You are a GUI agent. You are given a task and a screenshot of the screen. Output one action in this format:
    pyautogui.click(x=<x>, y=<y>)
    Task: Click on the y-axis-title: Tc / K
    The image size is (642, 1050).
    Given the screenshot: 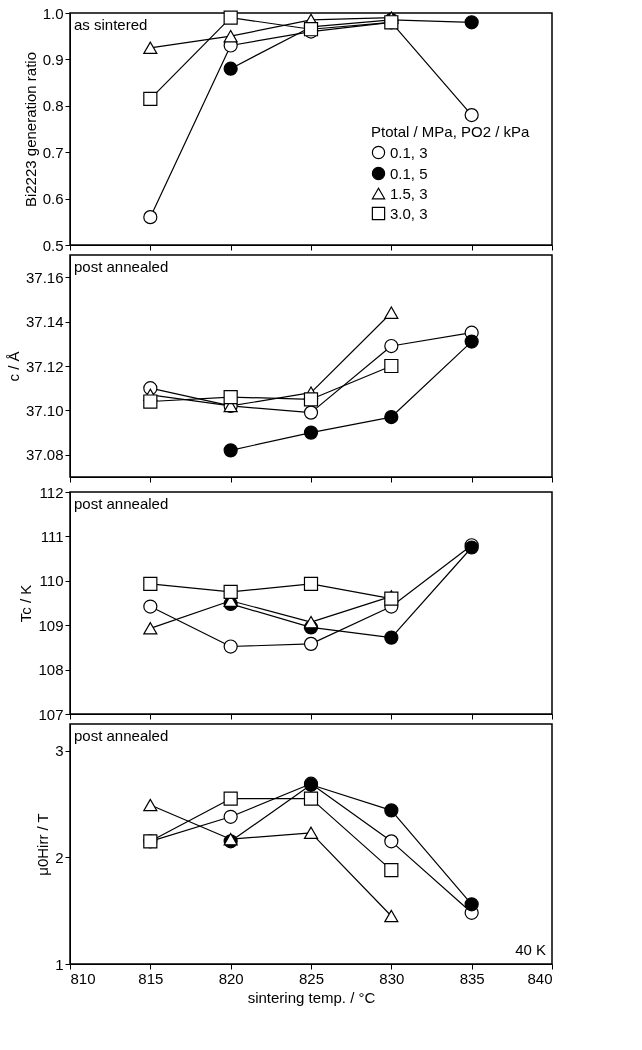 What is the action you would take?
    pyautogui.click(x=26, y=603)
    